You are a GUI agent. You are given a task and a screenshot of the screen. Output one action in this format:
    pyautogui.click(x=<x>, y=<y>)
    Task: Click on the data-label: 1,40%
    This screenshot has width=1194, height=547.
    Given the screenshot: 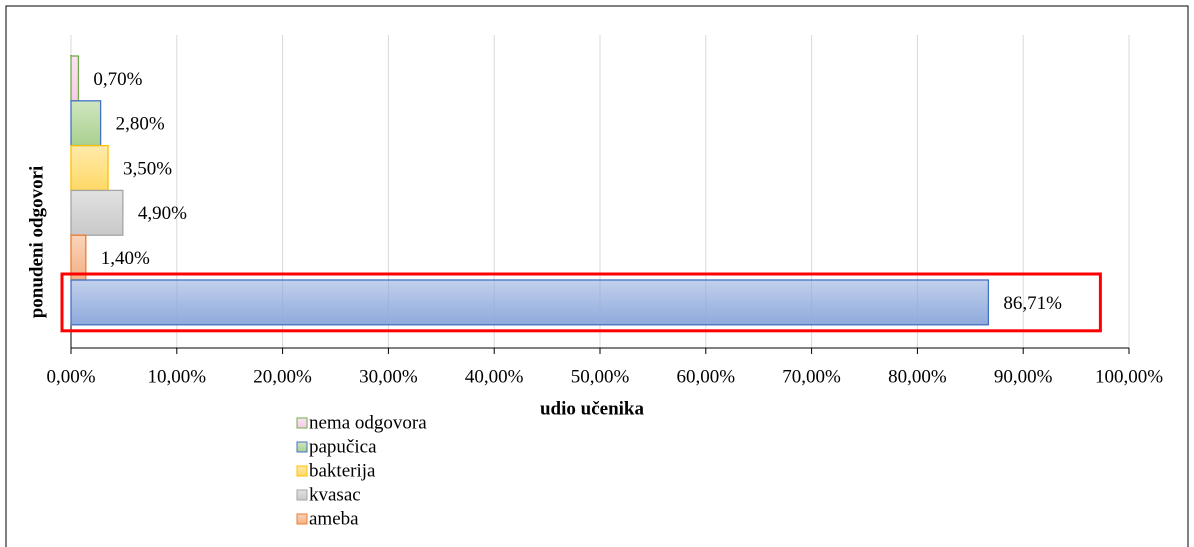 What is the action you would take?
    pyautogui.click(x=125, y=258)
    